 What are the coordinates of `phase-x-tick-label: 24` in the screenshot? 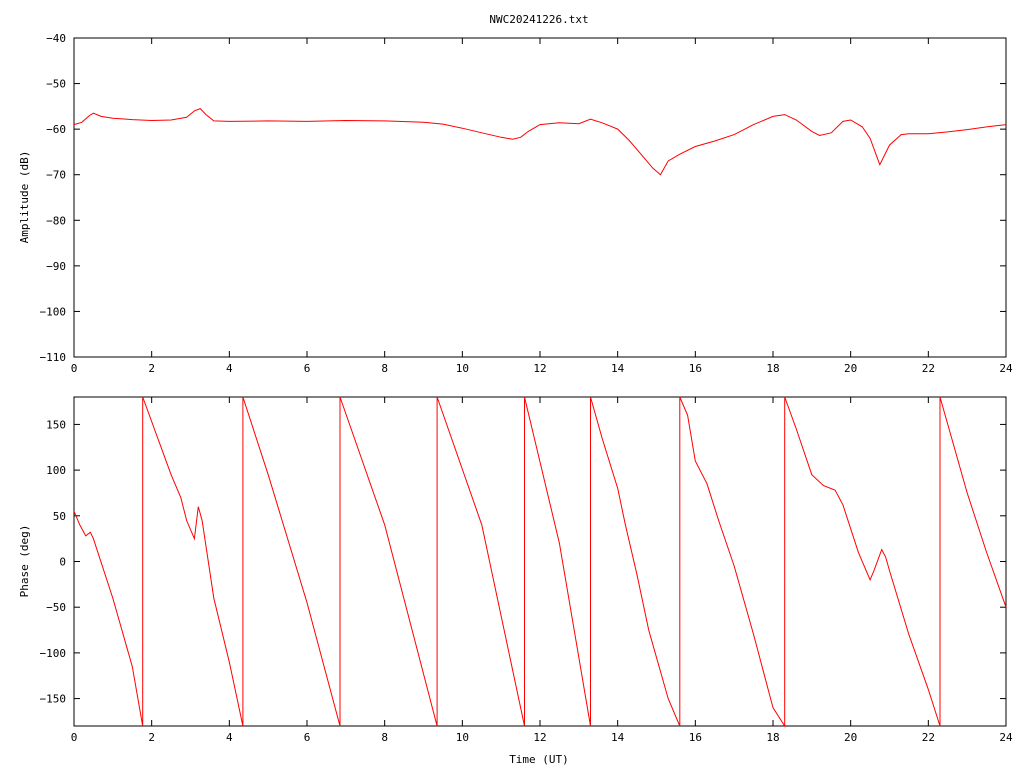 It's located at (1006, 737).